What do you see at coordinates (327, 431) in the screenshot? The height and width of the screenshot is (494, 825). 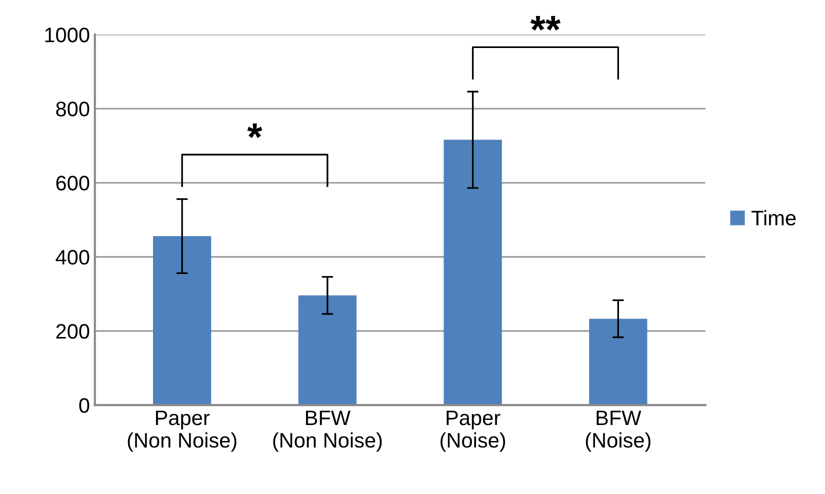 I see `x-tick-label: BFW (Non Noise)` at bounding box center [327, 431].